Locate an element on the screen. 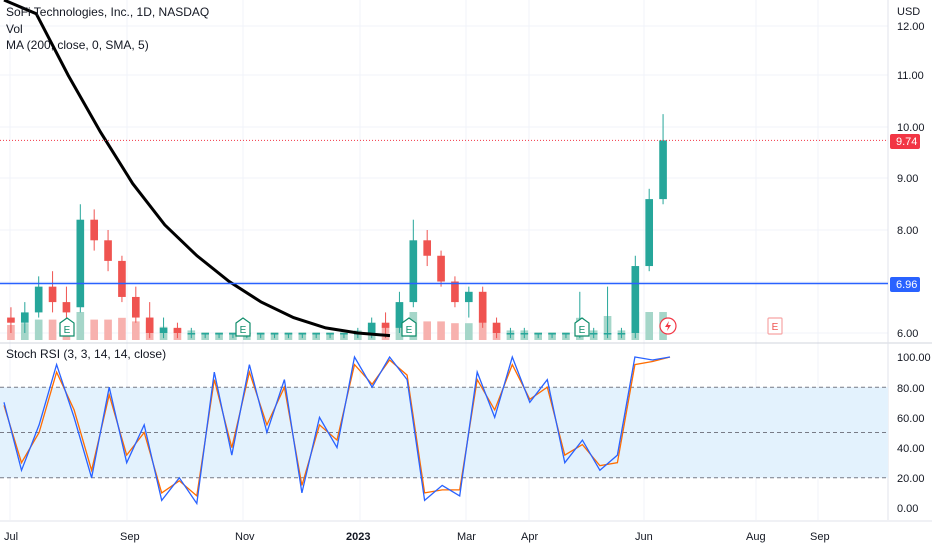  time-tick: Jul is located at coordinates (11, 537).